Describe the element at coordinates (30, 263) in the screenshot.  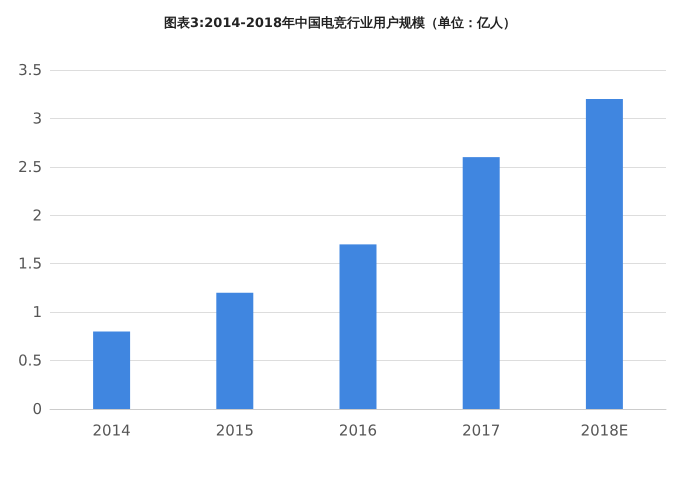
I see `y-tick-label: 1.5` at that location.